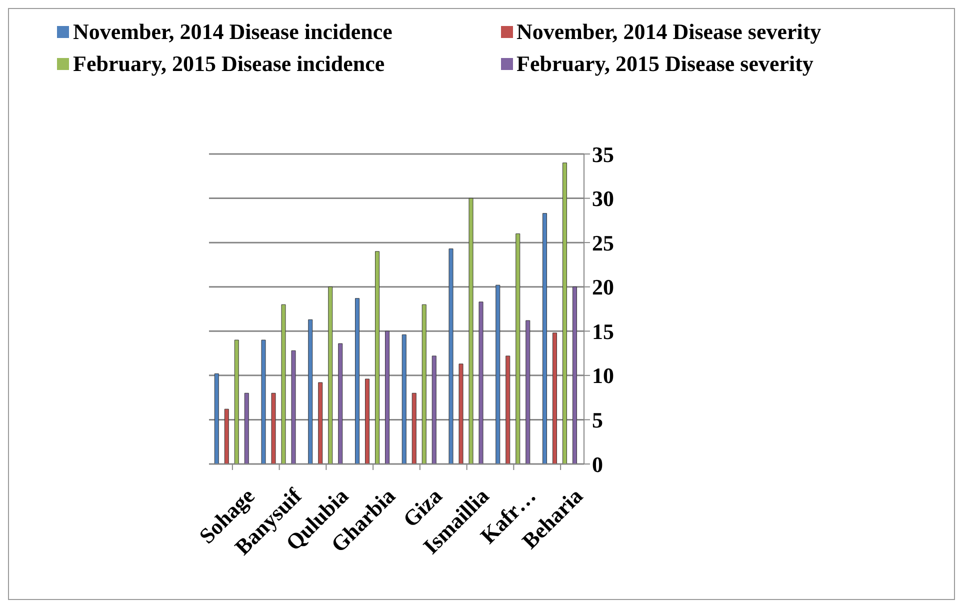 The height and width of the screenshot is (607, 967). What do you see at coordinates (603, 154) in the screenshot?
I see `y-tick-label: 35` at bounding box center [603, 154].